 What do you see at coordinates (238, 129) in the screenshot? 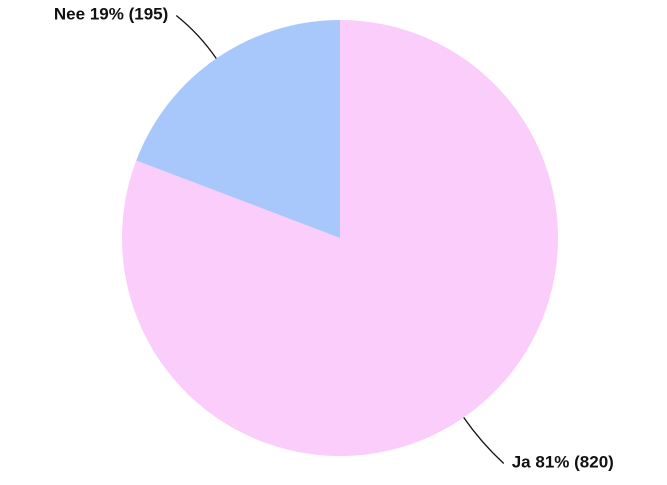
I see `pie-slice` at bounding box center [238, 129].